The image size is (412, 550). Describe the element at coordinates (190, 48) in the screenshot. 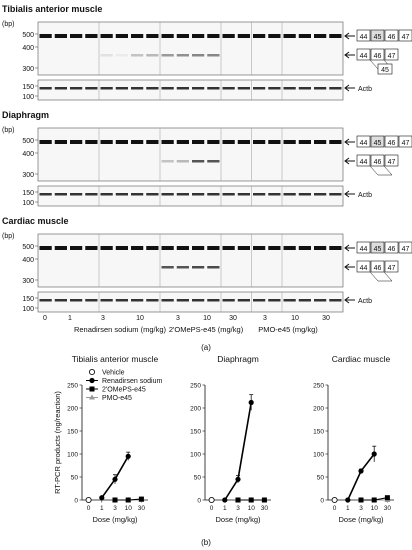

I see `gel-upper-box` at that location.